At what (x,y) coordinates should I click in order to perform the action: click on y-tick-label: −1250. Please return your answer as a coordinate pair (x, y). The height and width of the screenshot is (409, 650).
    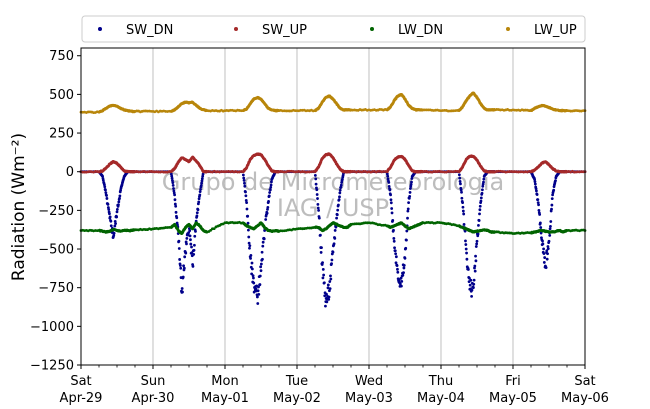
    Looking at the image, I should click on (52, 366).